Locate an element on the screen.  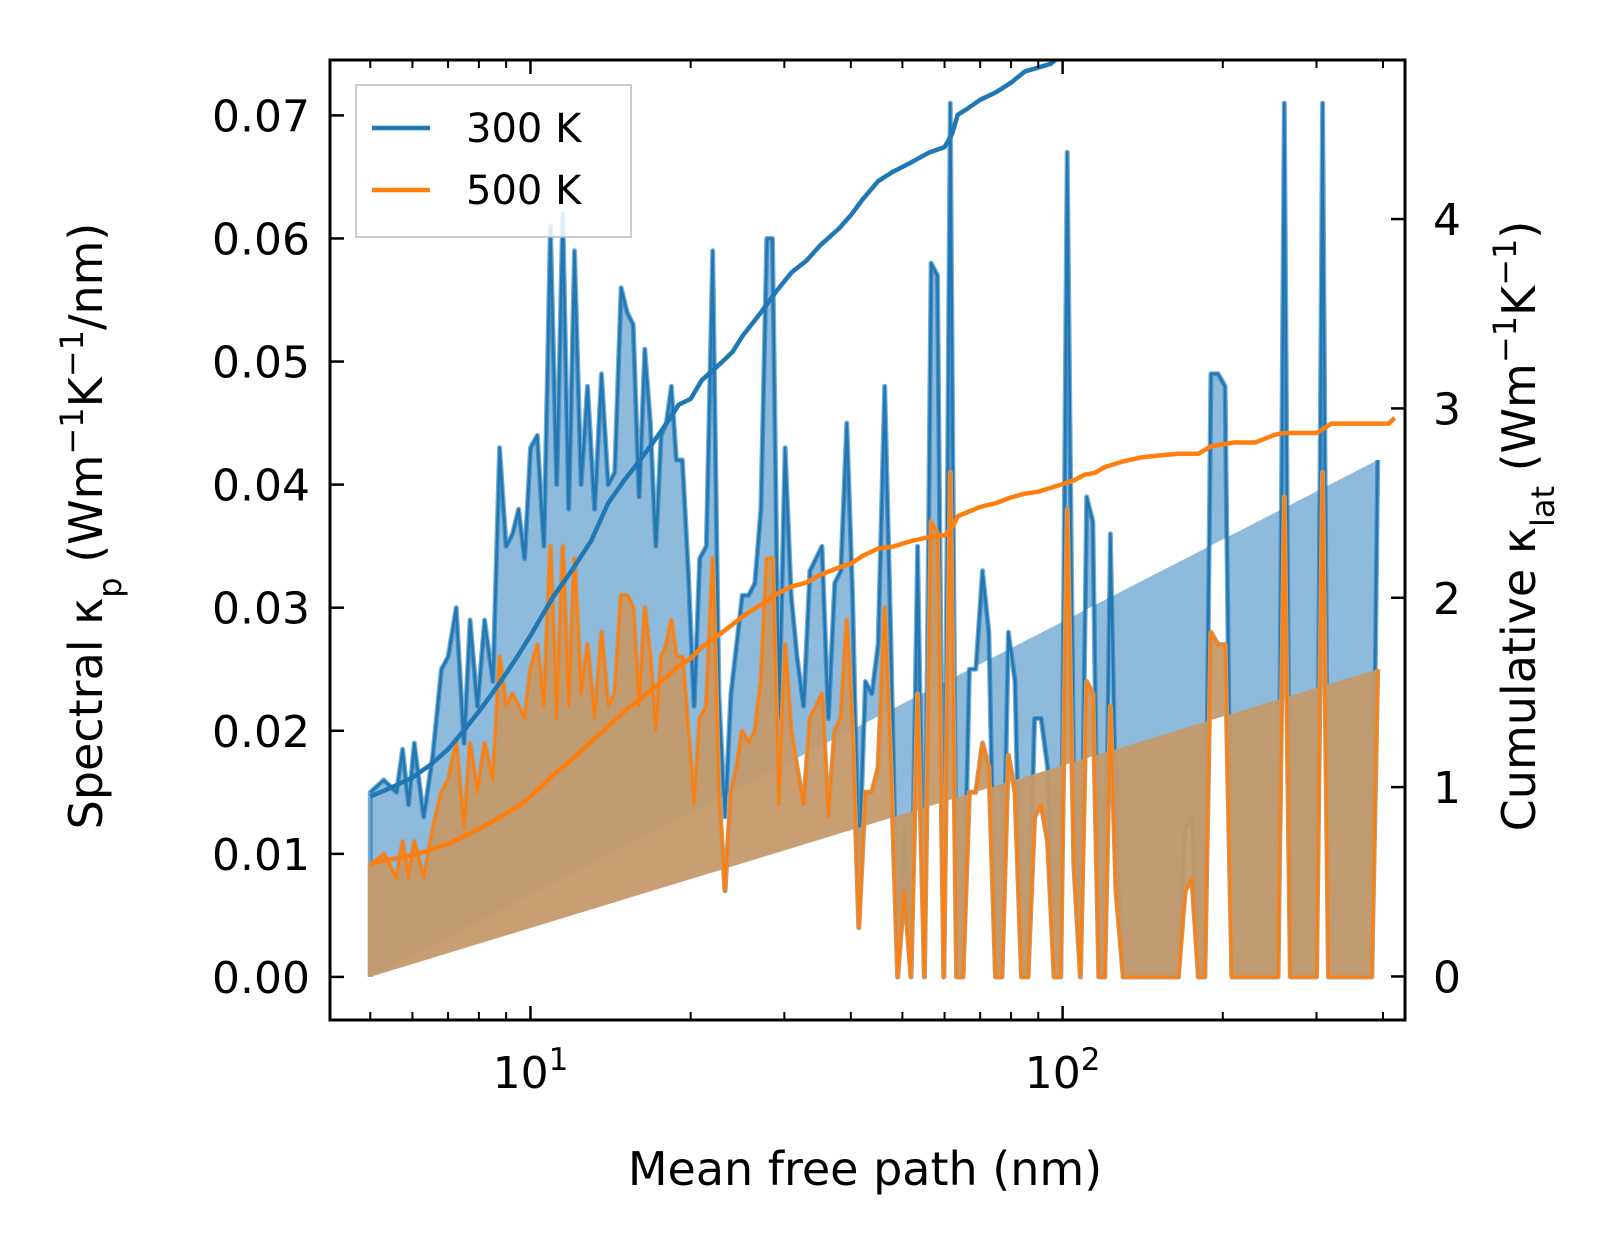
y-tick-label: 0.03 is located at coordinates (261, 609).